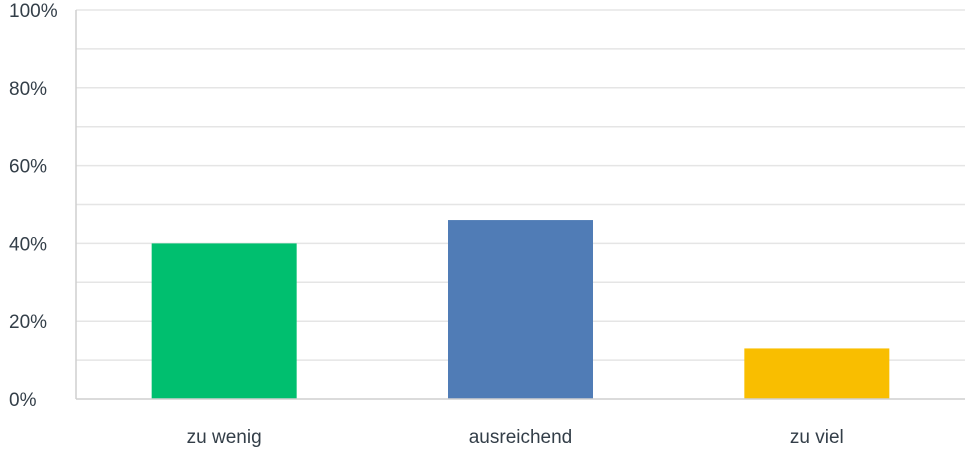  I want to click on x-category-labels: zu wenig ausreichend zu viel, so click(515, 437).